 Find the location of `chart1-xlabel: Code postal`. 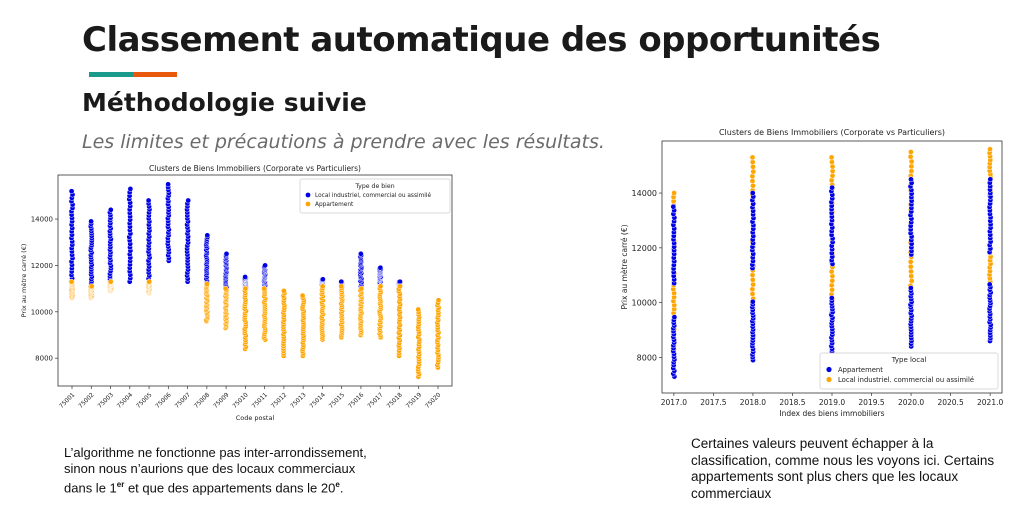

chart1-xlabel: Code postal is located at coordinates (255, 418).